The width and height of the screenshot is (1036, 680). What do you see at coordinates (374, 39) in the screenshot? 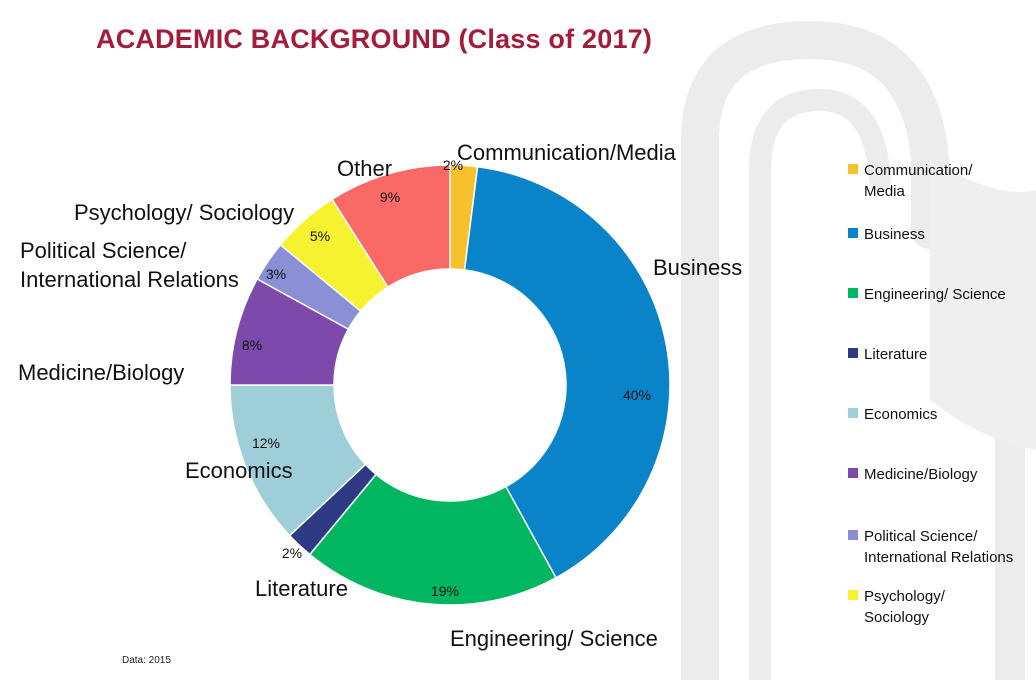
I see `chart-title: ACADEMIC BACKGROUND (Class of 2017)` at bounding box center [374, 39].